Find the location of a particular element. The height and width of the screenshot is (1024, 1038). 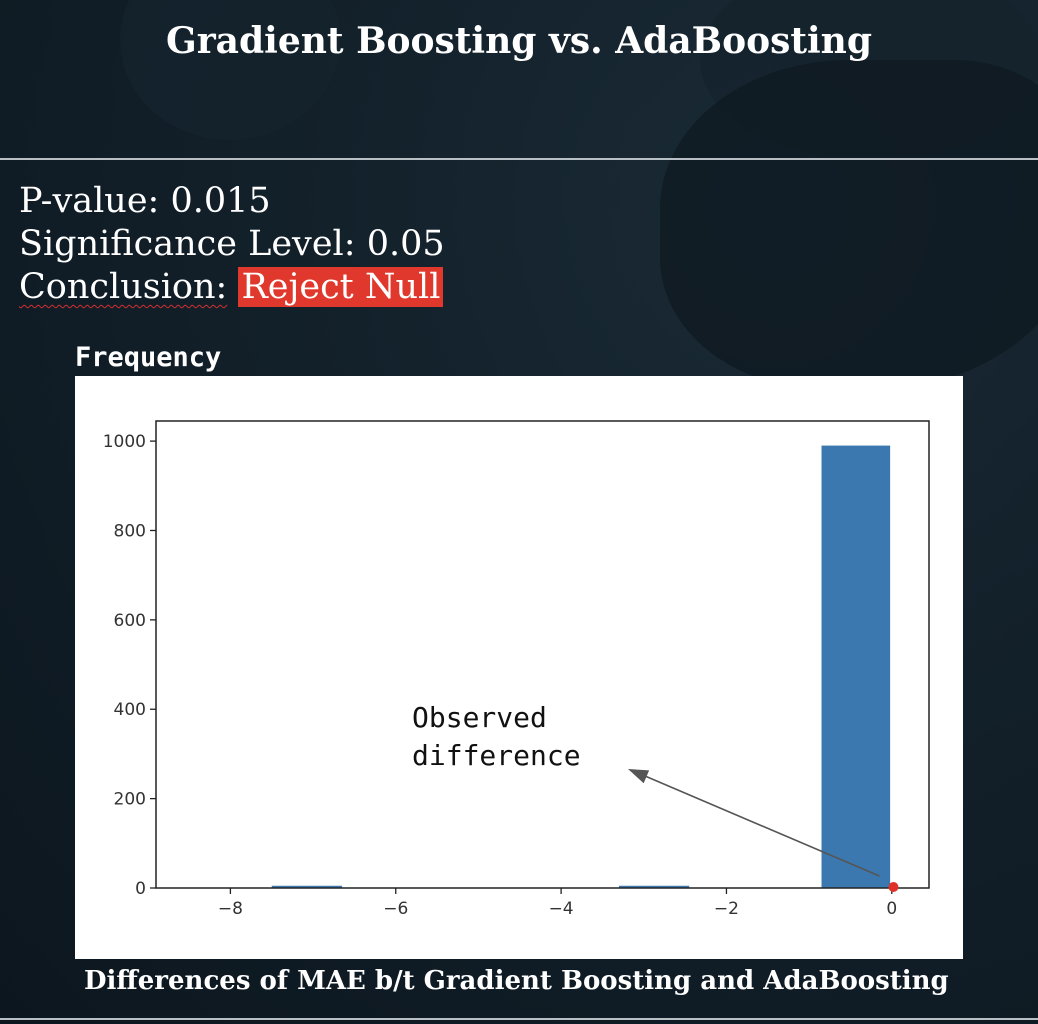

y-axis-label: Frequency is located at coordinates (148, 357).